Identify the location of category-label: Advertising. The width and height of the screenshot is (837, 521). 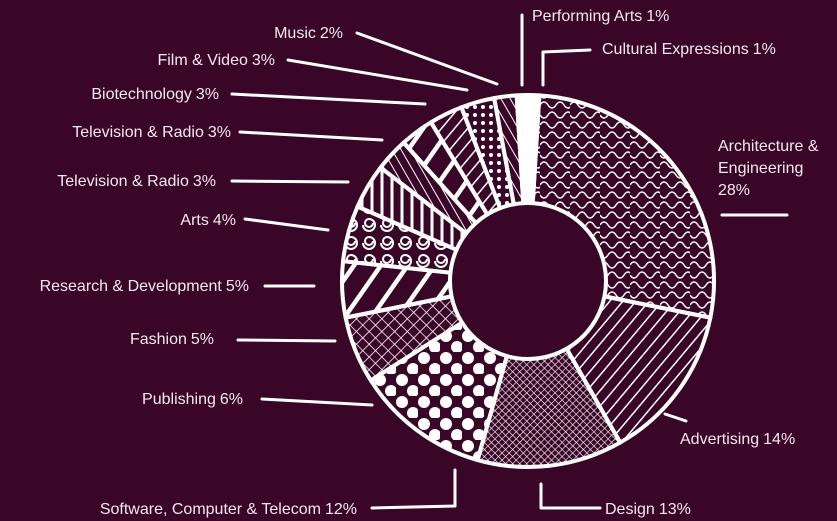
(720, 439).